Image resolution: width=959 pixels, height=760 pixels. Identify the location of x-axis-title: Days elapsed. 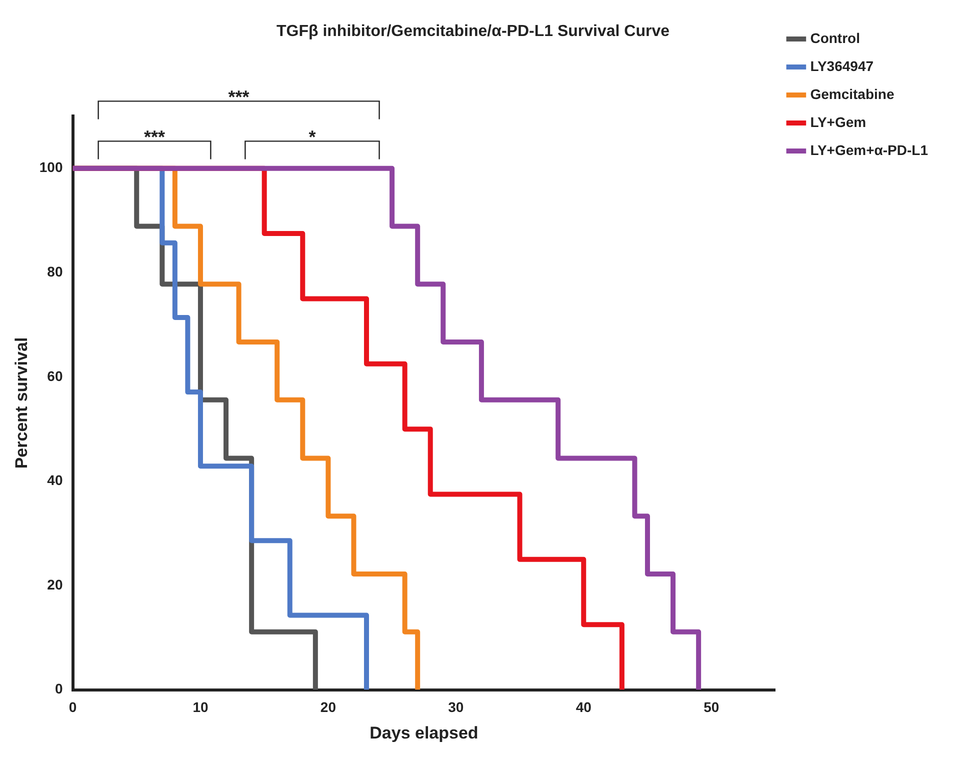
(424, 732).